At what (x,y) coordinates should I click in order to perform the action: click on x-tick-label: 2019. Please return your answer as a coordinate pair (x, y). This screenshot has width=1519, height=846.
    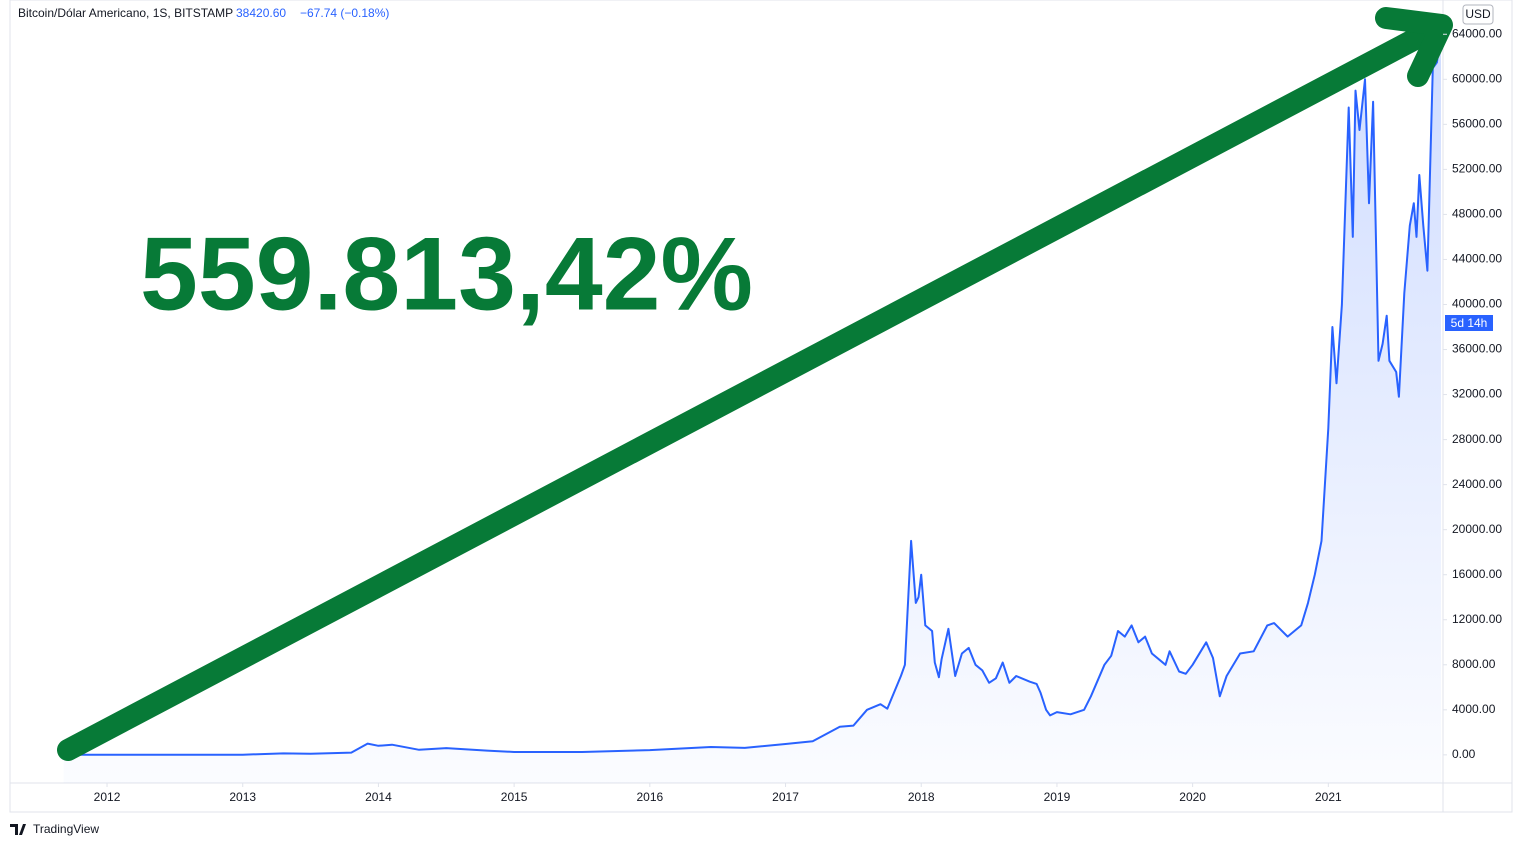
    Looking at the image, I should click on (1057, 797).